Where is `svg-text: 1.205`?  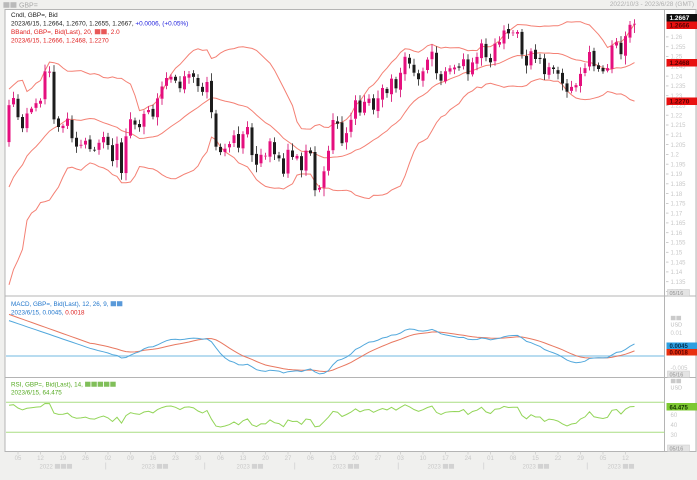
svg-text: 1.205 is located at coordinates (679, 146).